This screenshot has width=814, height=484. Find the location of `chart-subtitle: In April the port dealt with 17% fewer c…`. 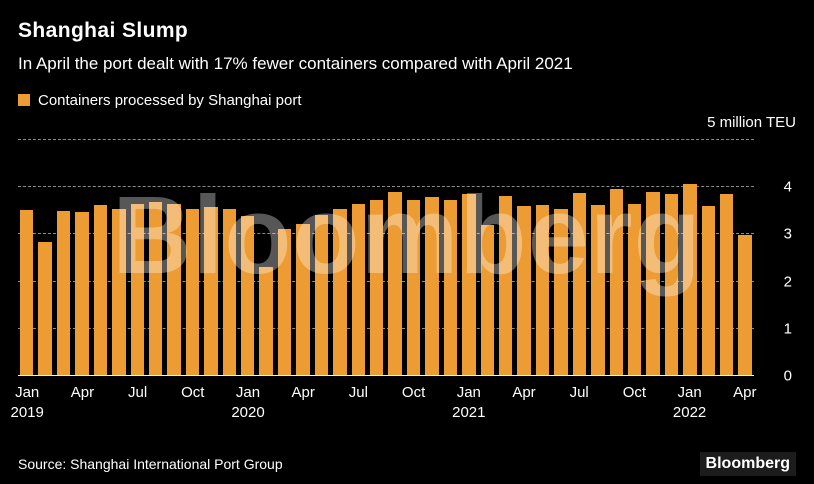

chart-subtitle: In April the port dealt with 17% fewer c… is located at coordinates (295, 63).